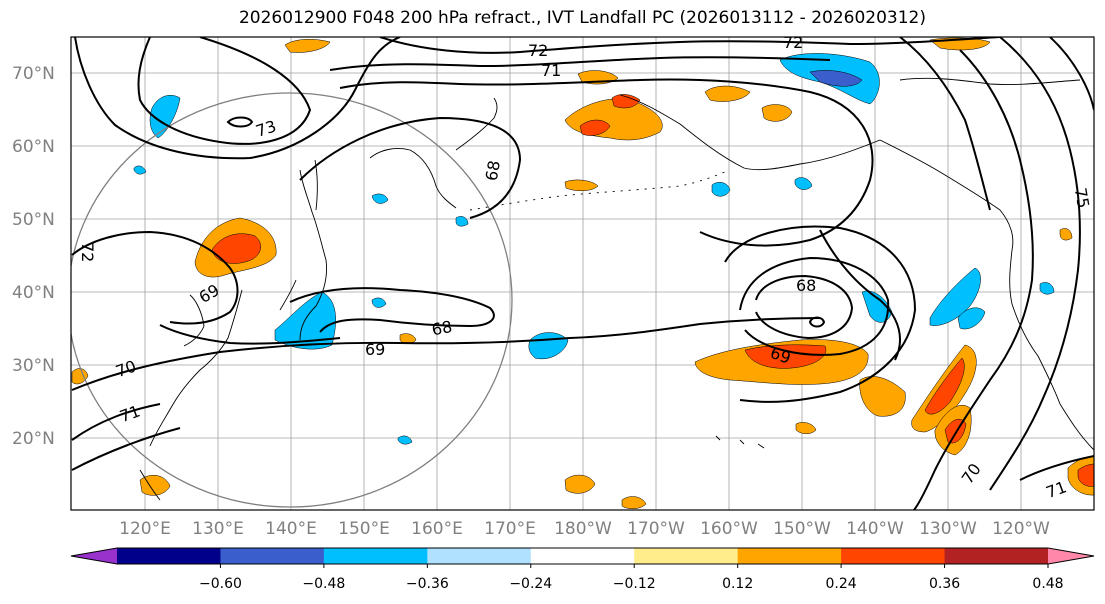  What do you see at coordinates (220, 584) in the screenshot?
I see `colorbar-tick-label: −0.60` at bounding box center [220, 584].